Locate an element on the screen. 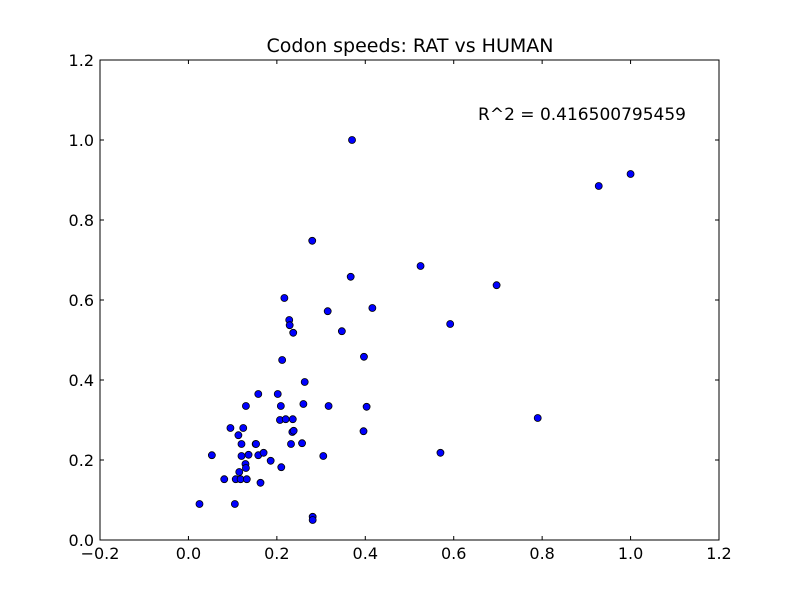 This screenshot has height=600, width=800. y-tick-label: 0.2 is located at coordinates (81, 460).